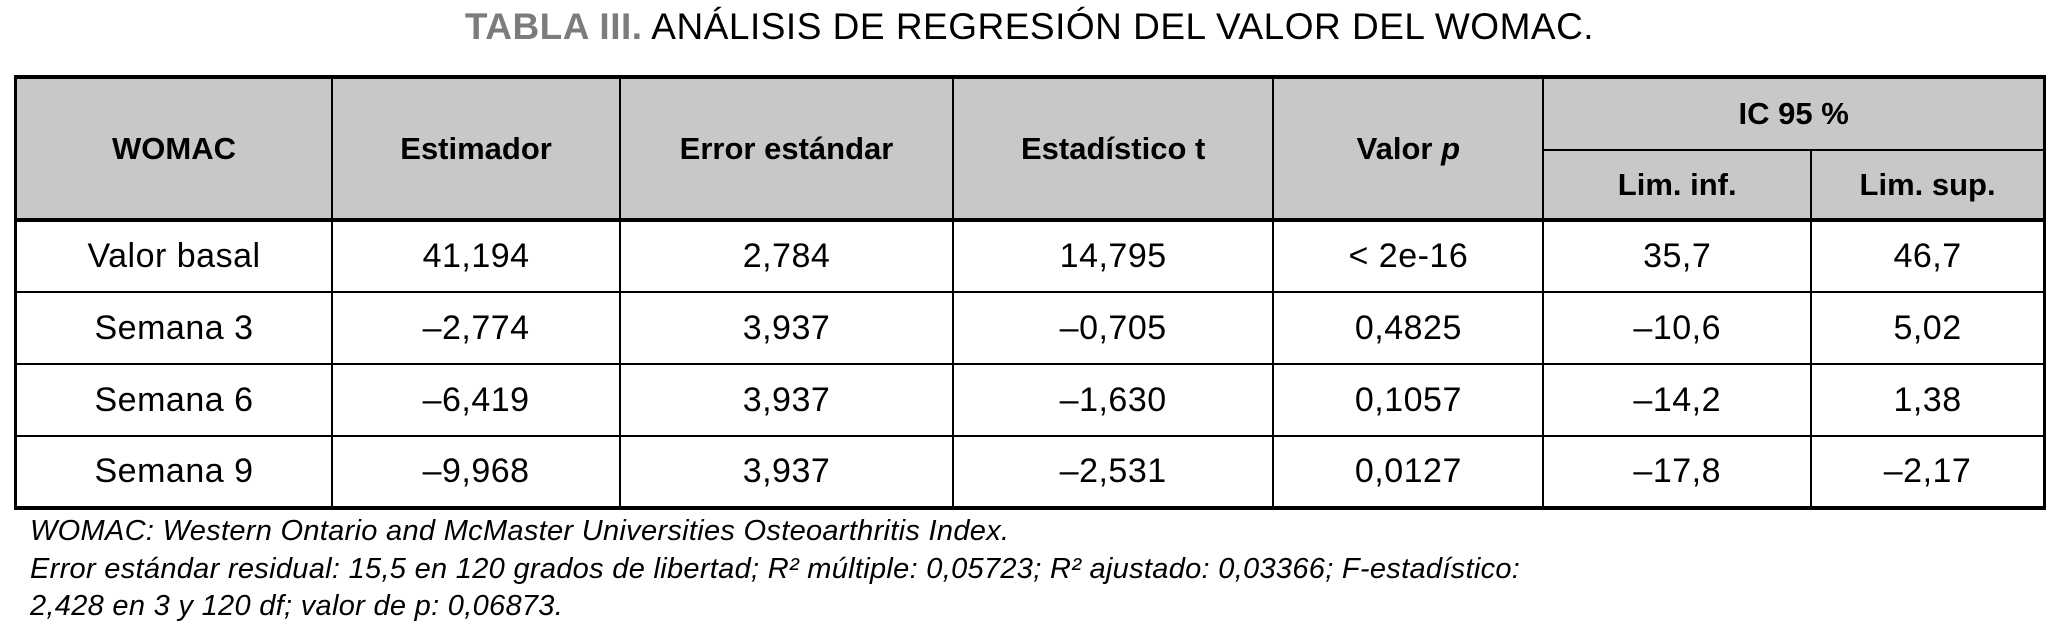  What do you see at coordinates (1677, 185) in the screenshot?
I see `column-header-lim-inf: Lim. inf.` at bounding box center [1677, 185].